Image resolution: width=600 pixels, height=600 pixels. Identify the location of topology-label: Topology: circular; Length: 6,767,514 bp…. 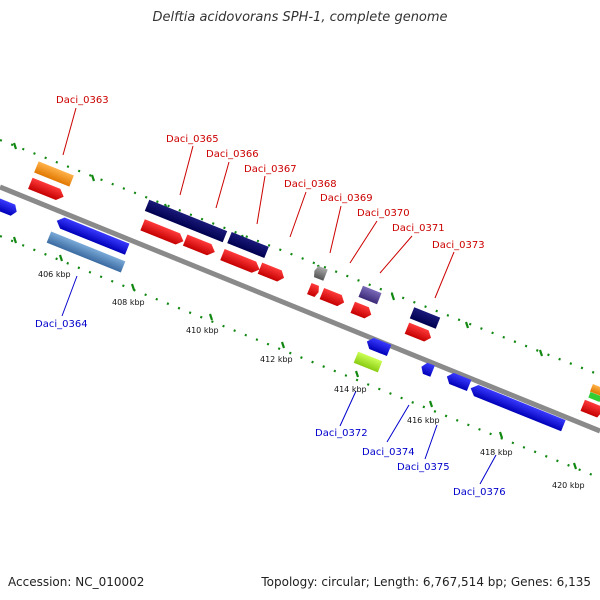
(426, 582).